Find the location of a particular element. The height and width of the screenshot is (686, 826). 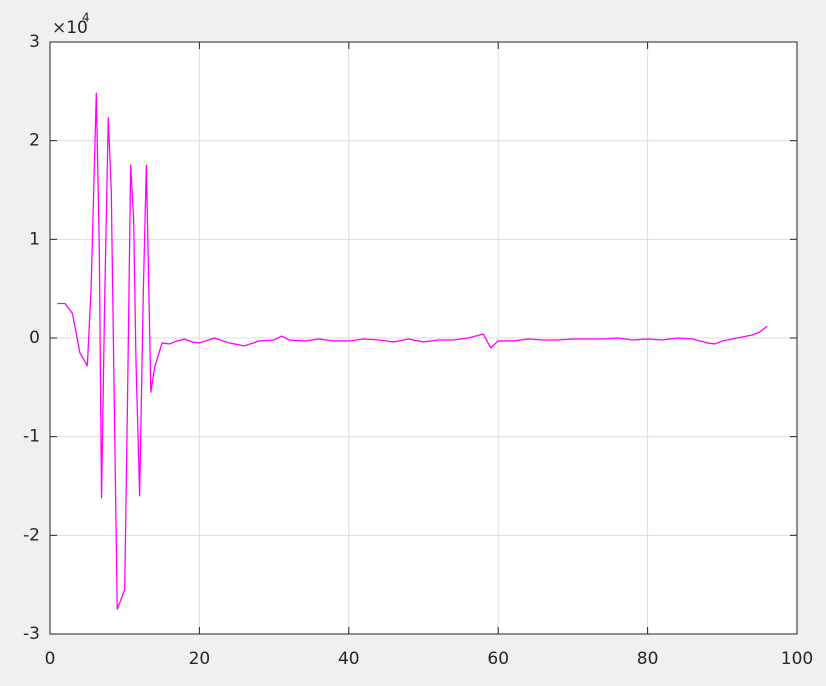

y-tick-label: 1 is located at coordinates (34, 239).